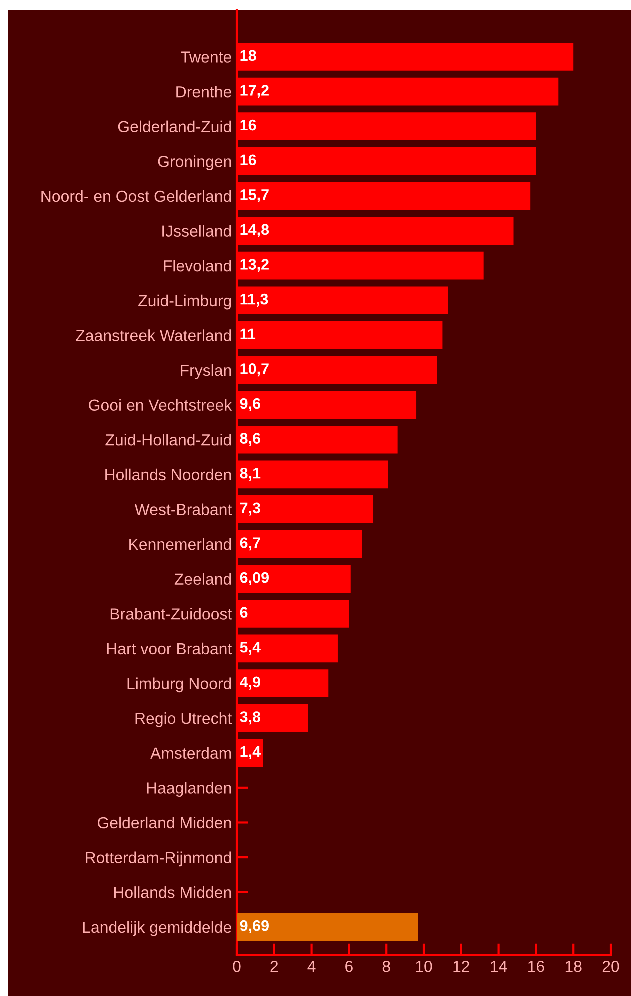 This screenshot has height=996, width=631. Describe the element at coordinates (250, 753) in the screenshot. I see `data-label: 1,4` at that location.